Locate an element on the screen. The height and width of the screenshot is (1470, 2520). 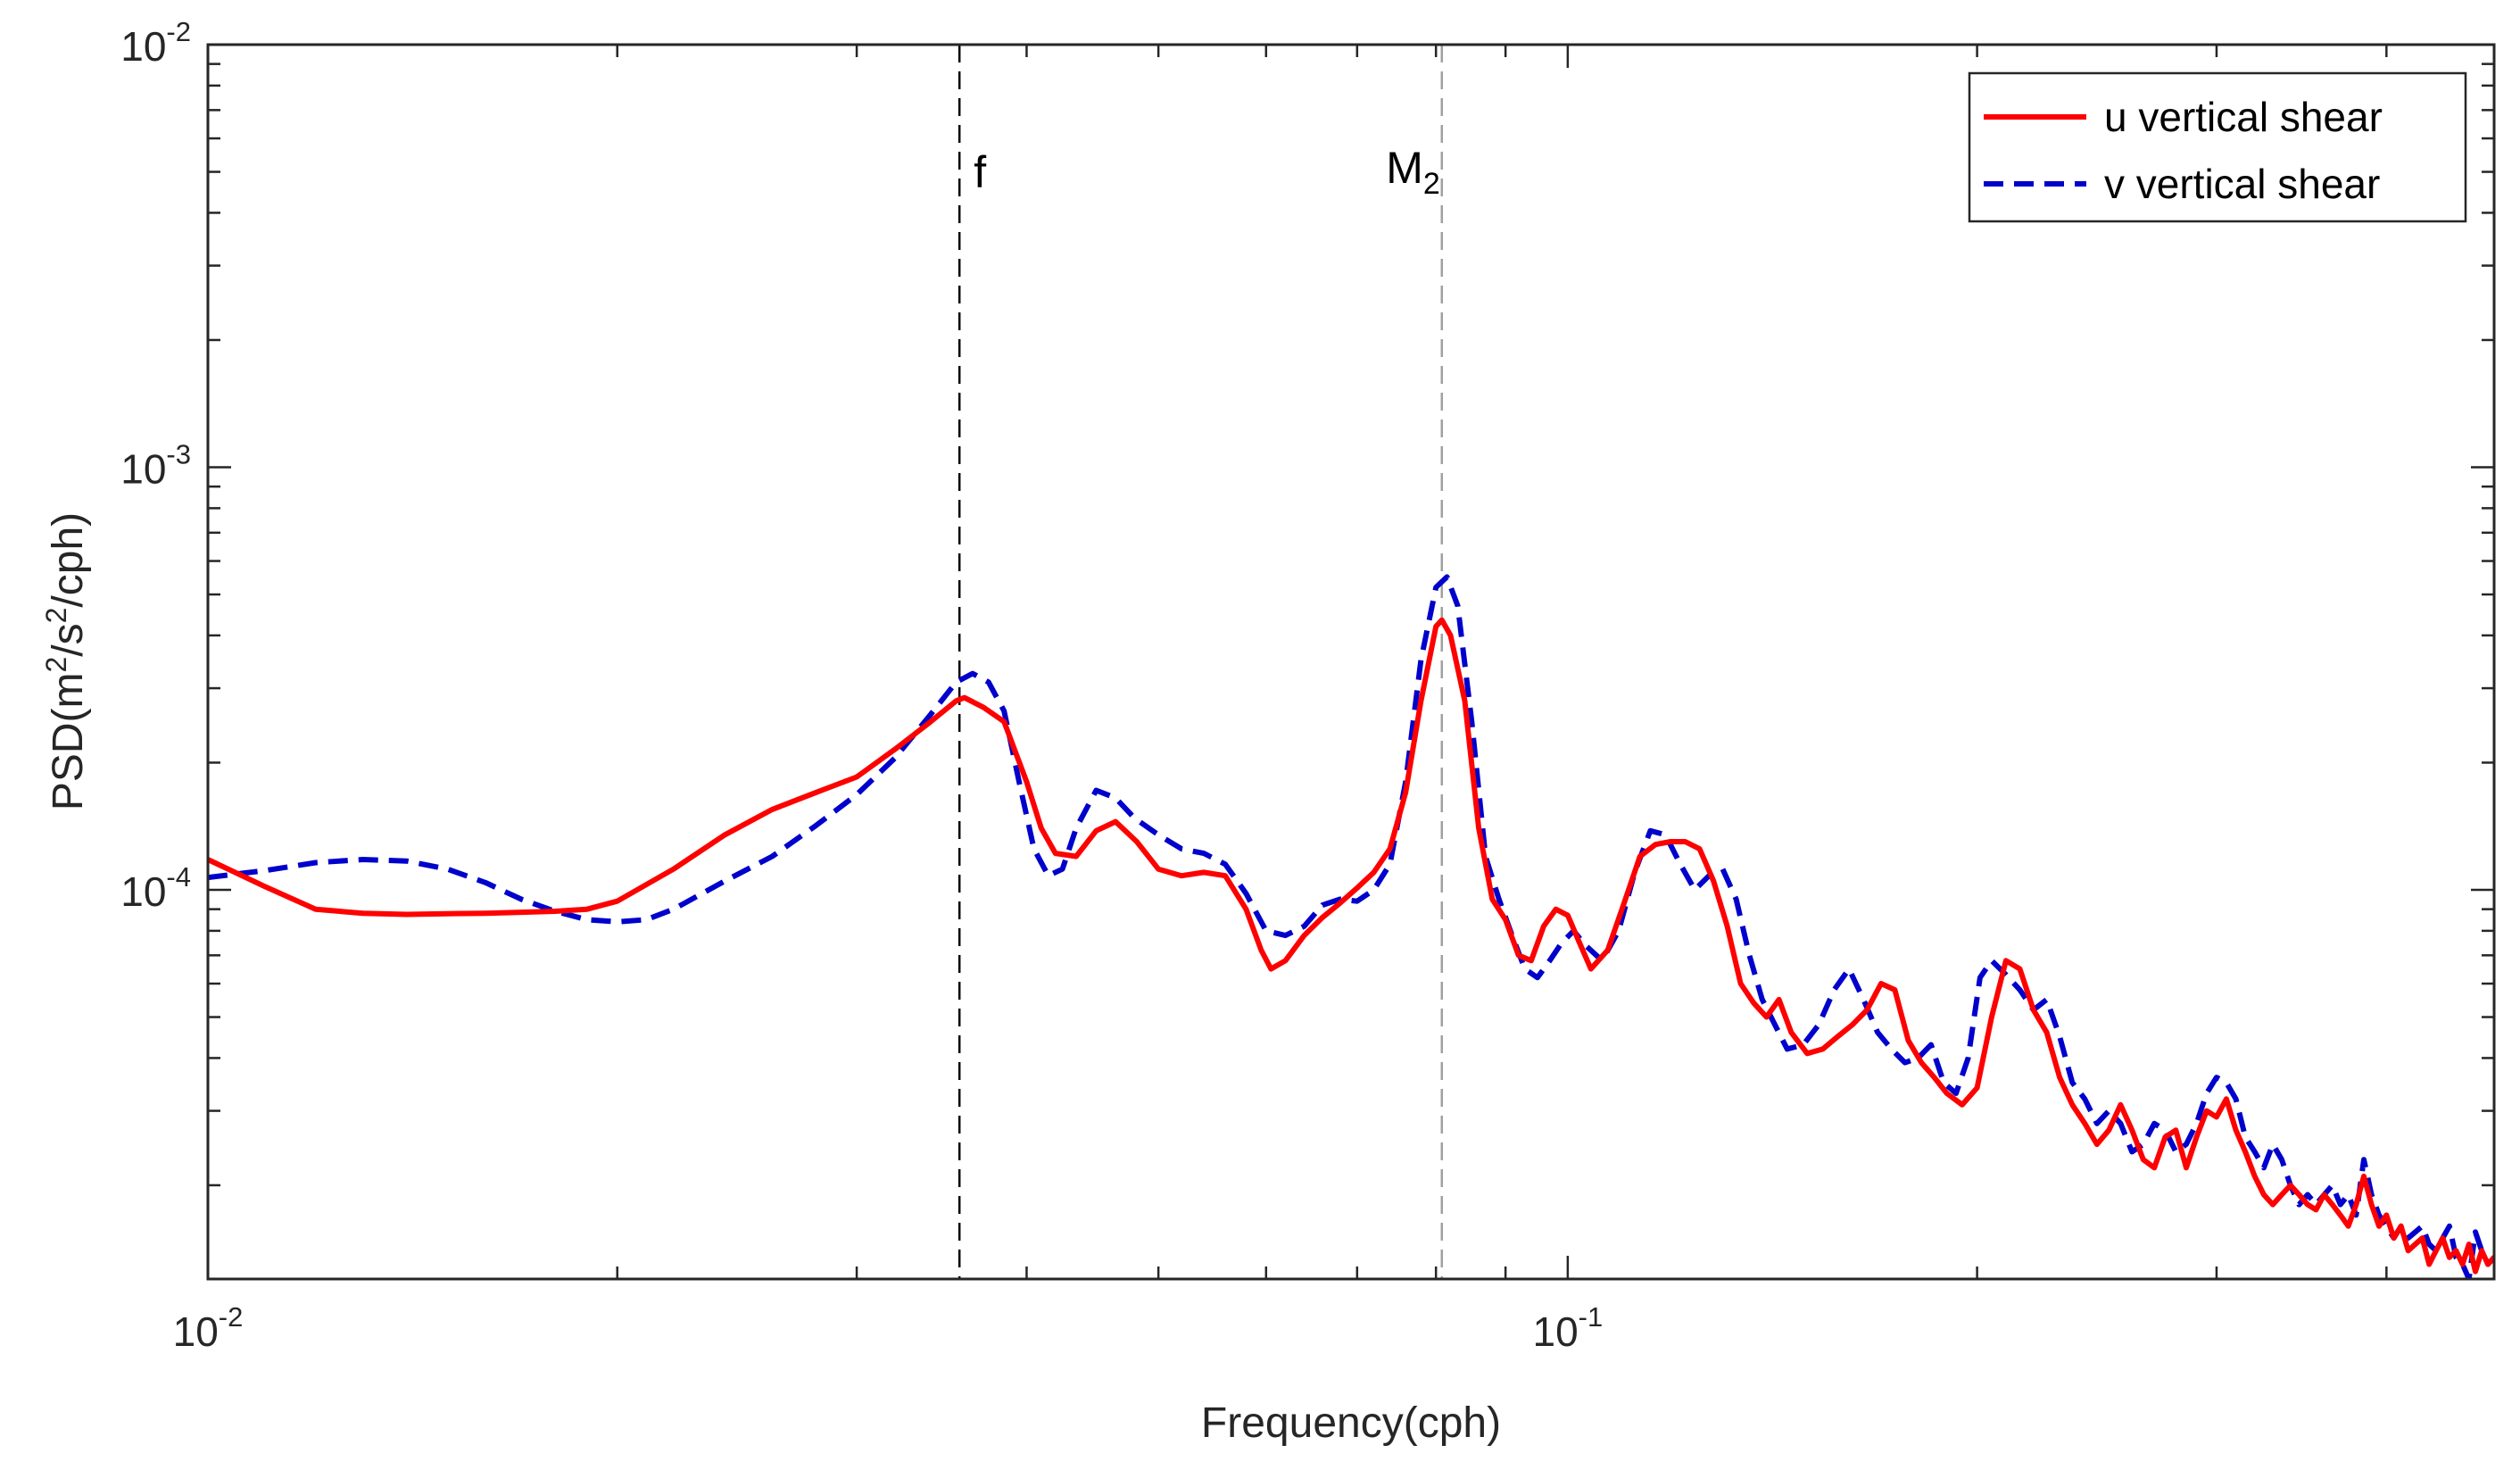
y-axis-title: PSD(m2/s2/cph) is located at coordinates (66, 661).